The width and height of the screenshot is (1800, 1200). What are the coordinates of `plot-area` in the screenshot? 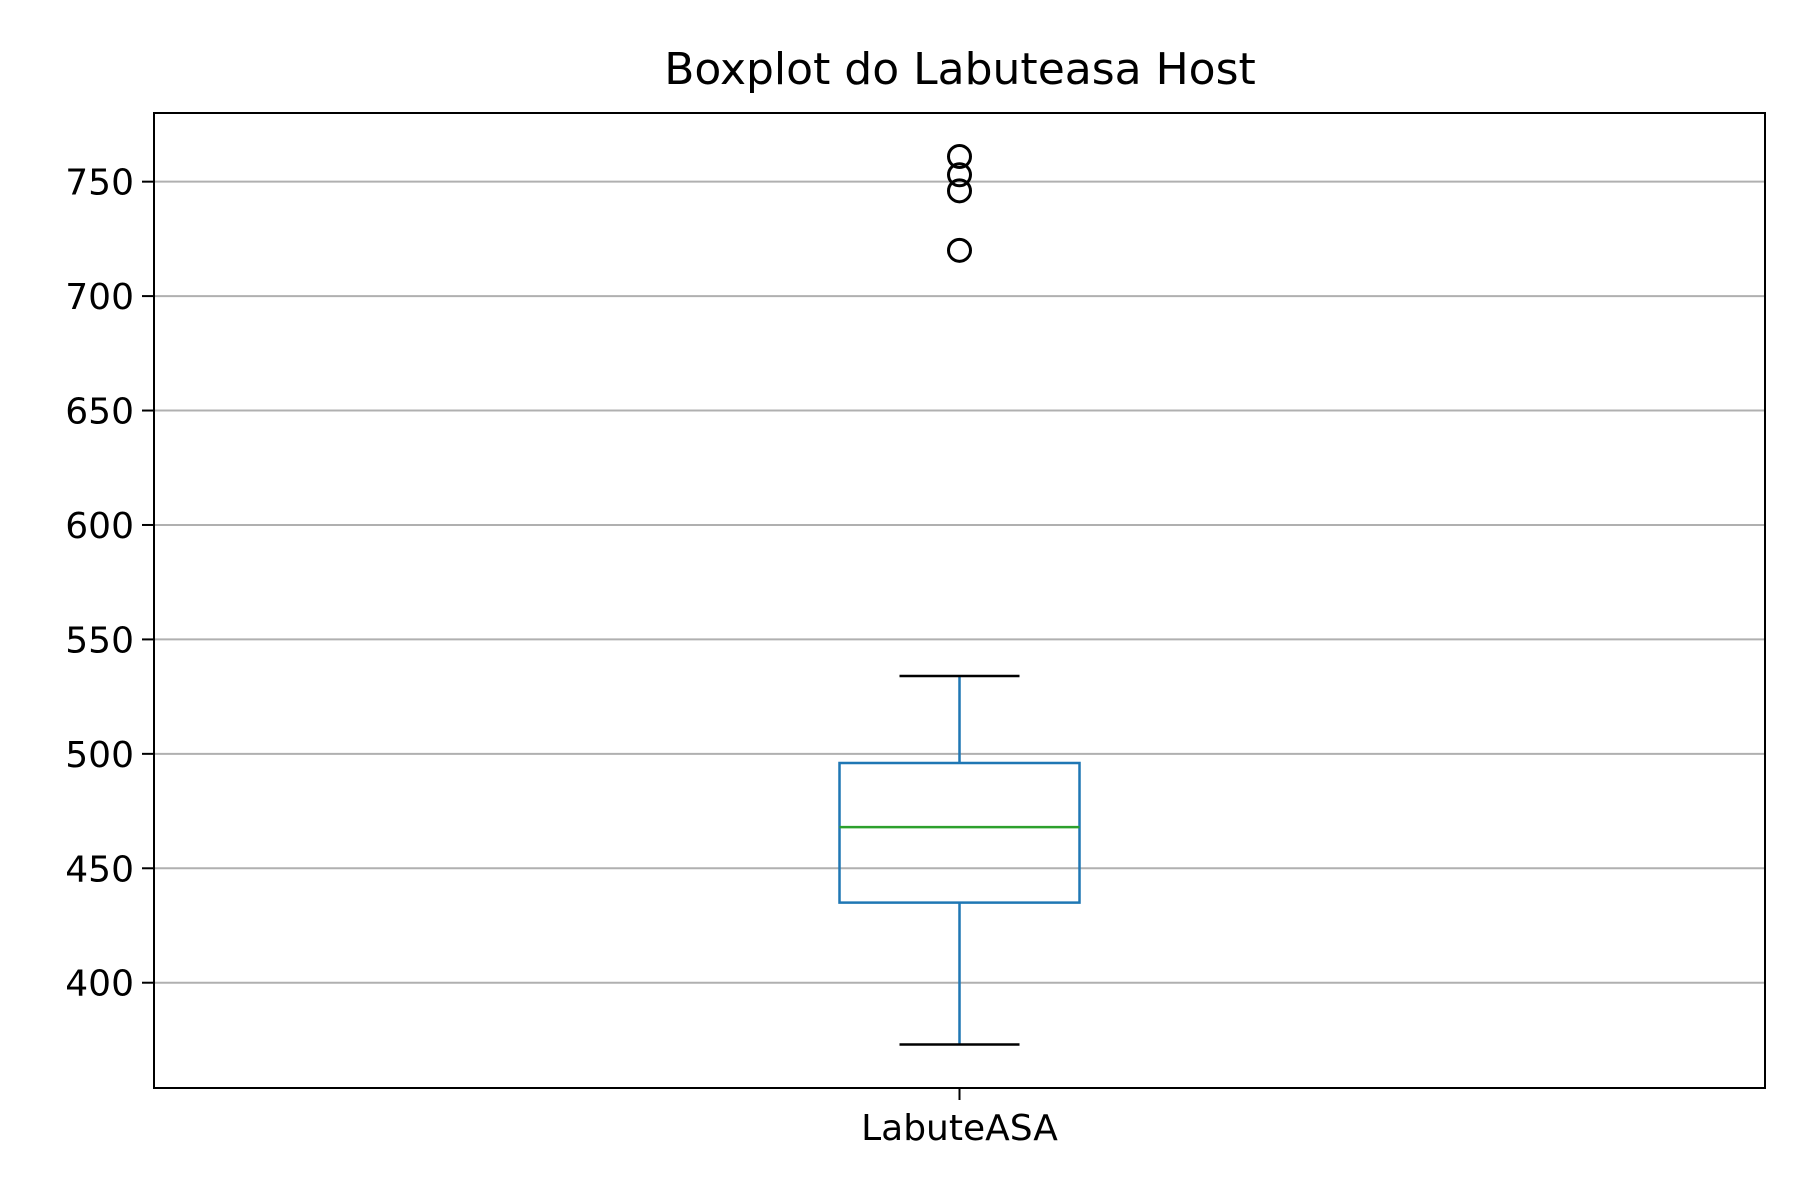 It's located at (959, 594).